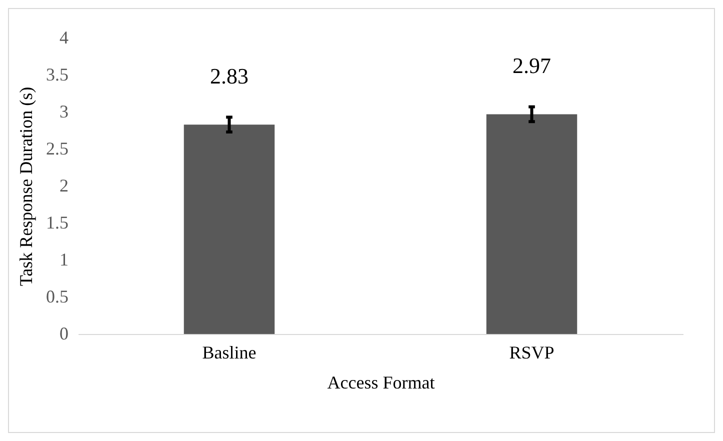 This screenshot has height=441, width=723. Describe the element at coordinates (531, 352) in the screenshot. I see `x-tick-label: RSVP` at that location.